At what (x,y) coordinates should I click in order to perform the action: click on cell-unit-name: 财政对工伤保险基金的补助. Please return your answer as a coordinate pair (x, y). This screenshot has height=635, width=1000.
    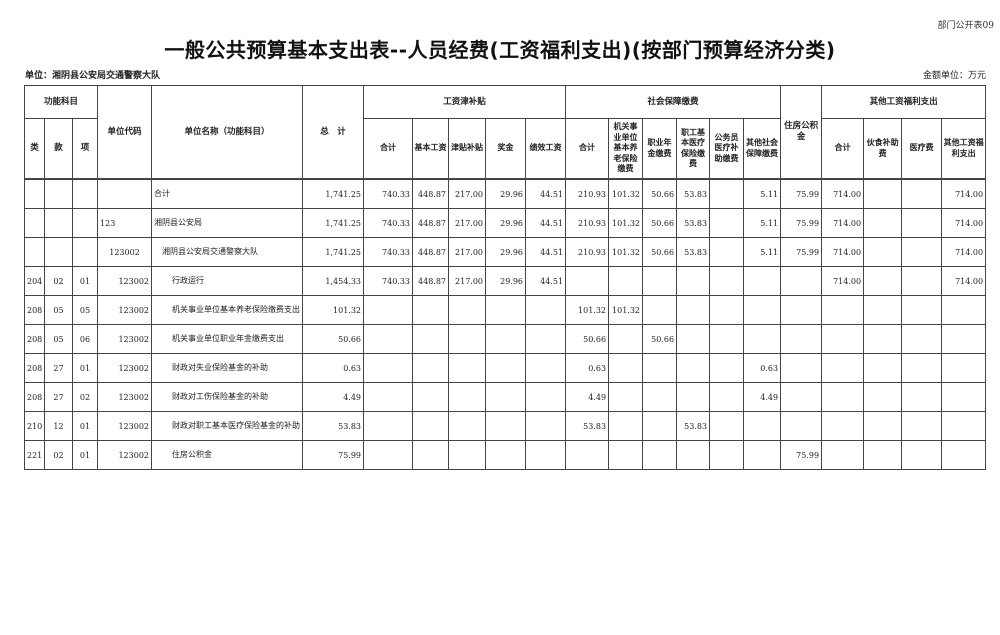
    Looking at the image, I should click on (227, 397).